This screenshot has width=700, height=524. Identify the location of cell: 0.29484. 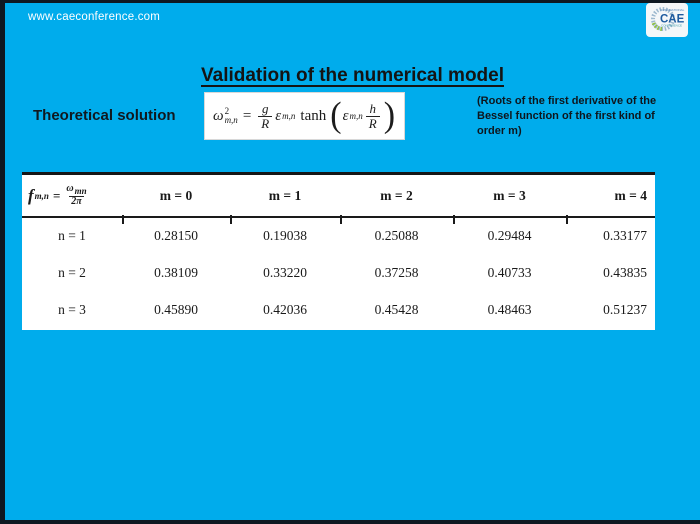
(509, 235).